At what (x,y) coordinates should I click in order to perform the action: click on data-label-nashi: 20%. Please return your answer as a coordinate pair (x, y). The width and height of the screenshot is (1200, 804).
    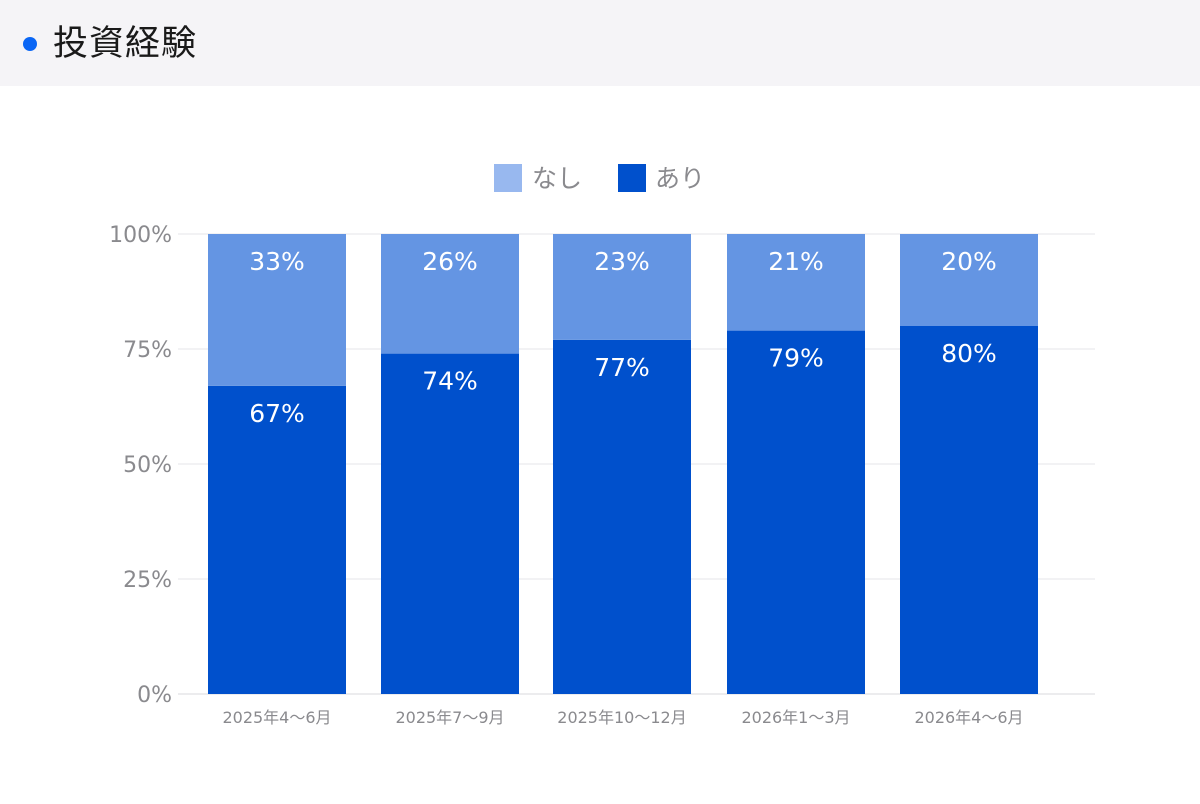
    Looking at the image, I should click on (969, 261).